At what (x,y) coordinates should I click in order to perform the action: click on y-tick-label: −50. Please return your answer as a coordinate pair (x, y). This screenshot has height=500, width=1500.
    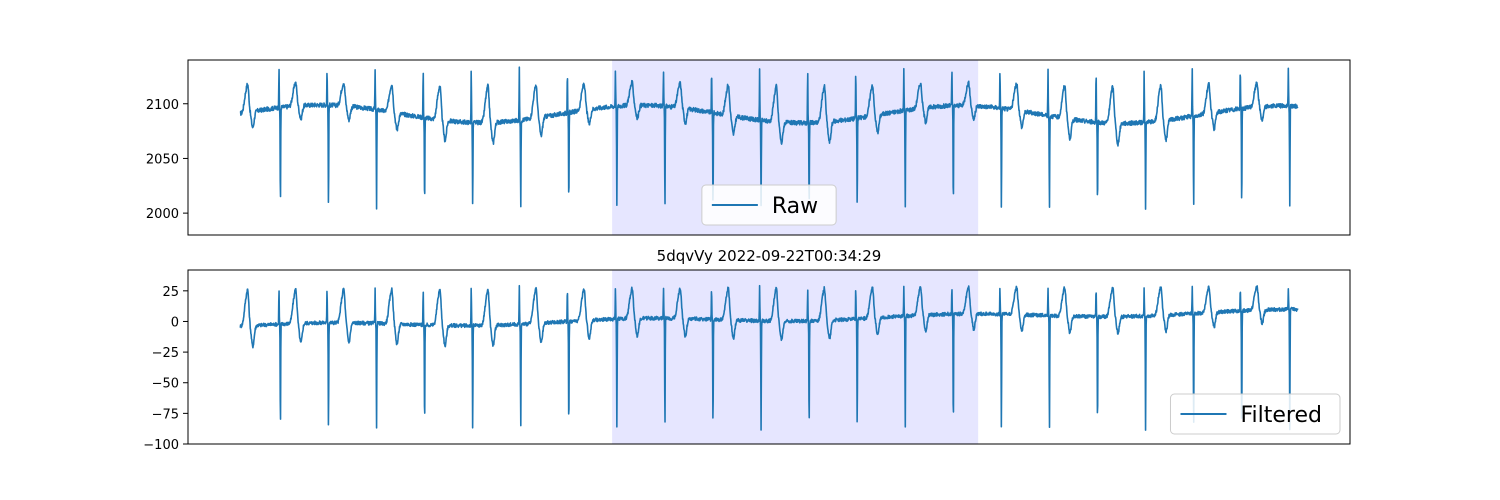
    Looking at the image, I should click on (165, 384).